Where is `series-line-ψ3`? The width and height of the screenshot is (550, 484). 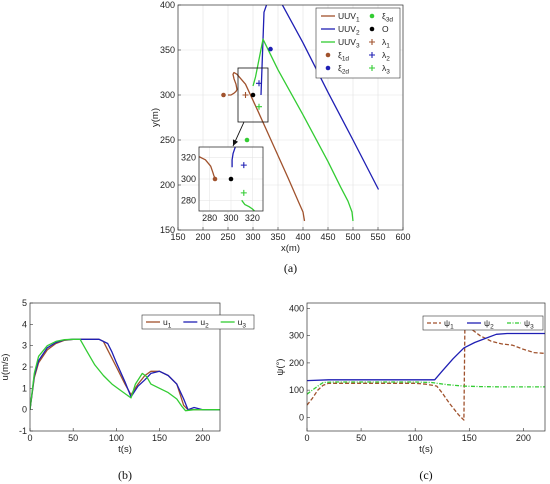
series-line-ψ3 is located at coordinates (426, 388).